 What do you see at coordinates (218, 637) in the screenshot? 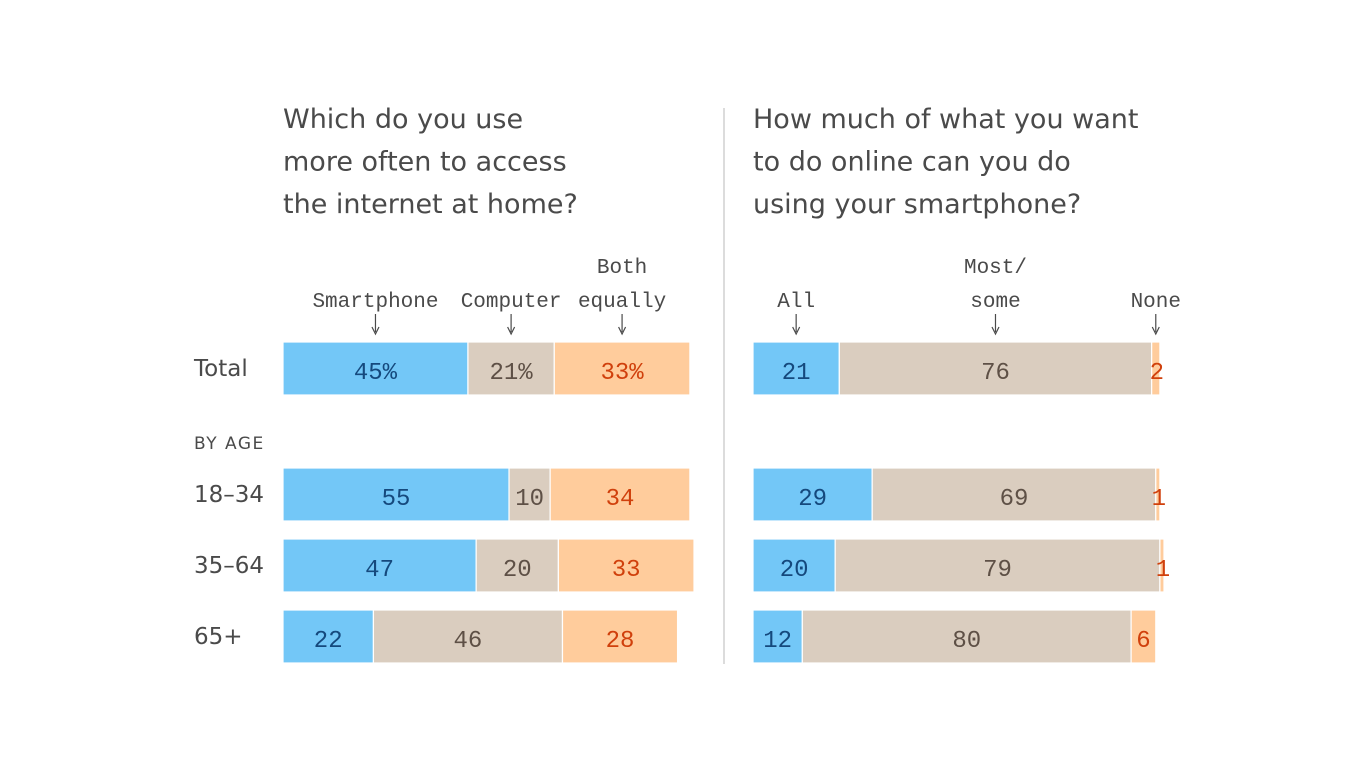
I see `row-label: 65+` at bounding box center [218, 637].